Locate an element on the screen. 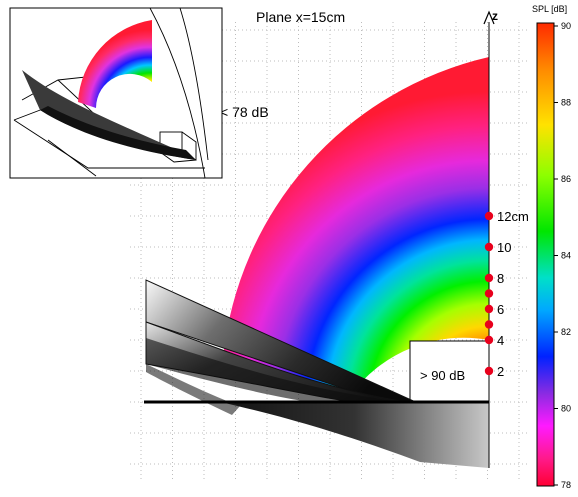 Image resolution: width=578 pixels, height=497 pixels. label-high-level: > 90 dB is located at coordinates (442, 375).